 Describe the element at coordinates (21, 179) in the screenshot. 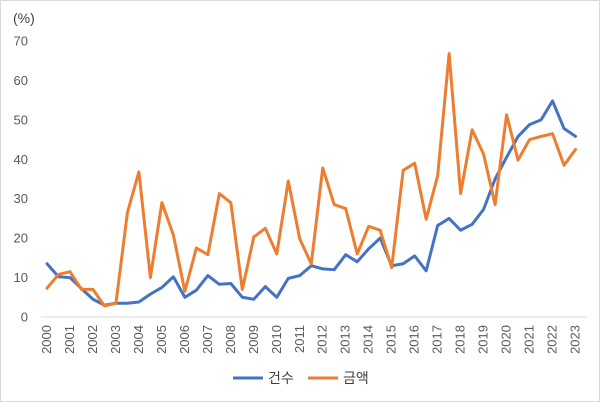

I see `y-axis-ticks: 0 10 20 30 40 50 60 70` at that location.